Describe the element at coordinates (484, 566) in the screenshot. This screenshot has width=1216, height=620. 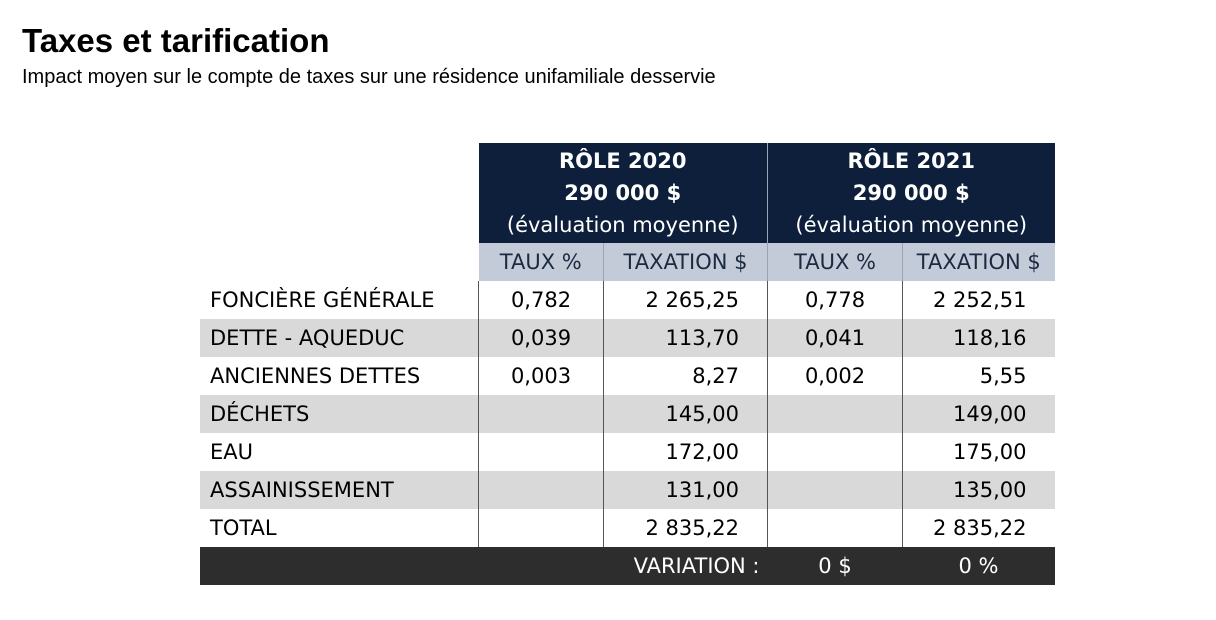
I see `variation-label: VARIATION :` at that location.